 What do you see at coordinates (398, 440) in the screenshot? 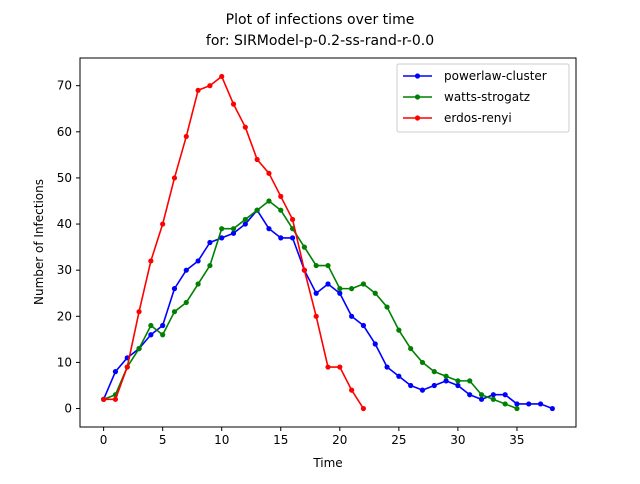
I see `x-tick-label: 25` at bounding box center [398, 440].